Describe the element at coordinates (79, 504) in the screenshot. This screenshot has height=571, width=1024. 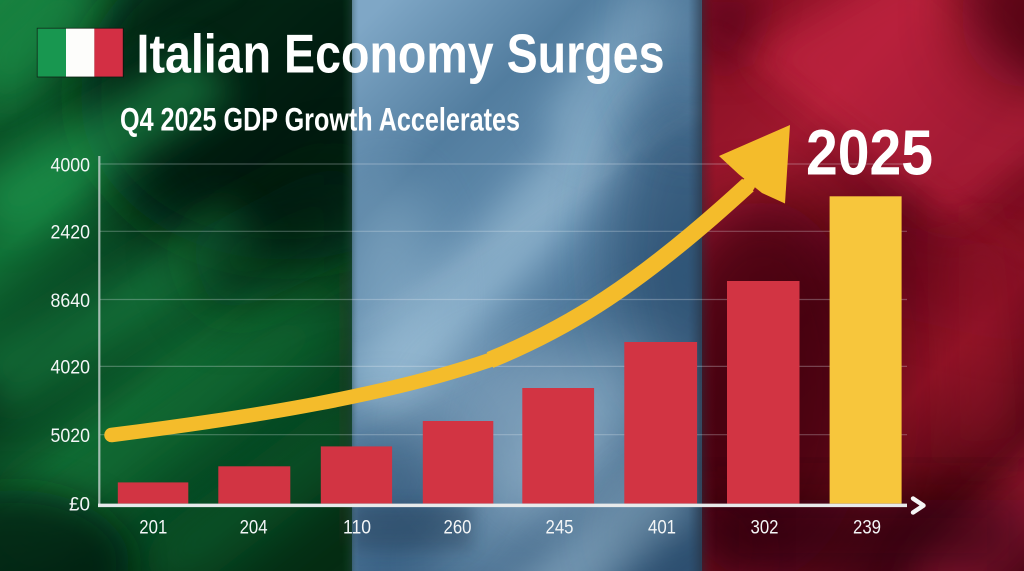
I see `svg-text: £0` at that location.